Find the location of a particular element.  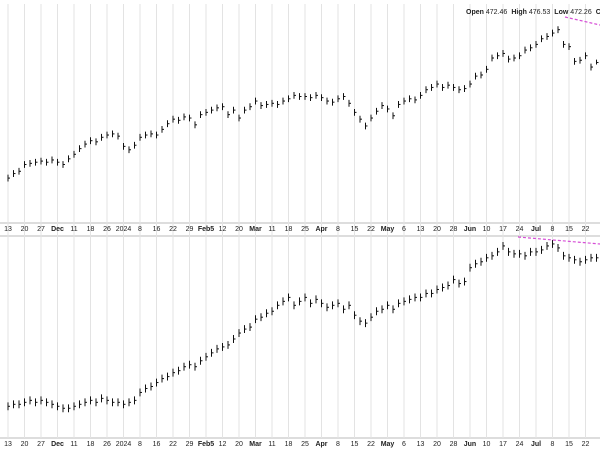

header-value: 472.26 is located at coordinates (581, 12).